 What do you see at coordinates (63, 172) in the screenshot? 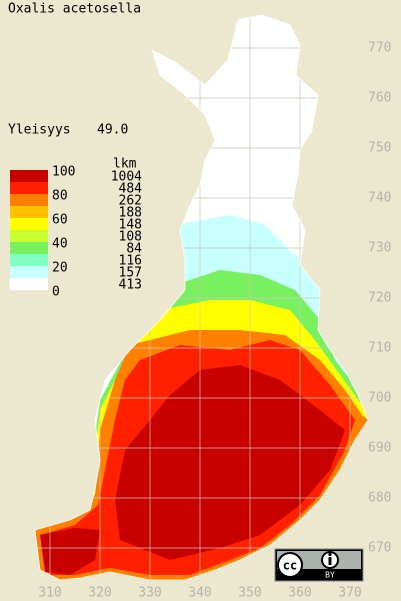
I see `legend-class-label: 100` at bounding box center [63, 172].